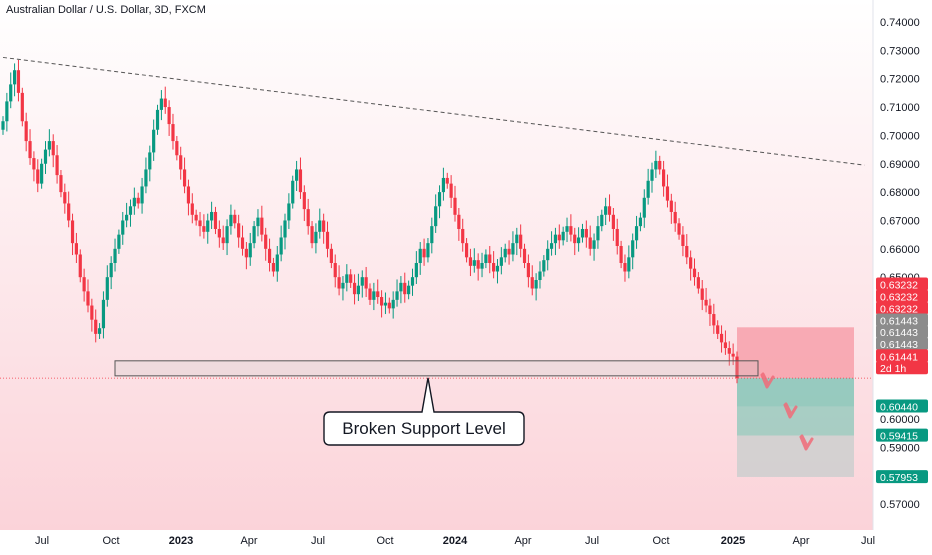 Image resolution: width=932 pixels, height=555 pixels. Describe the element at coordinates (795, 353) in the screenshot. I see `stop-loss-zone` at that location.